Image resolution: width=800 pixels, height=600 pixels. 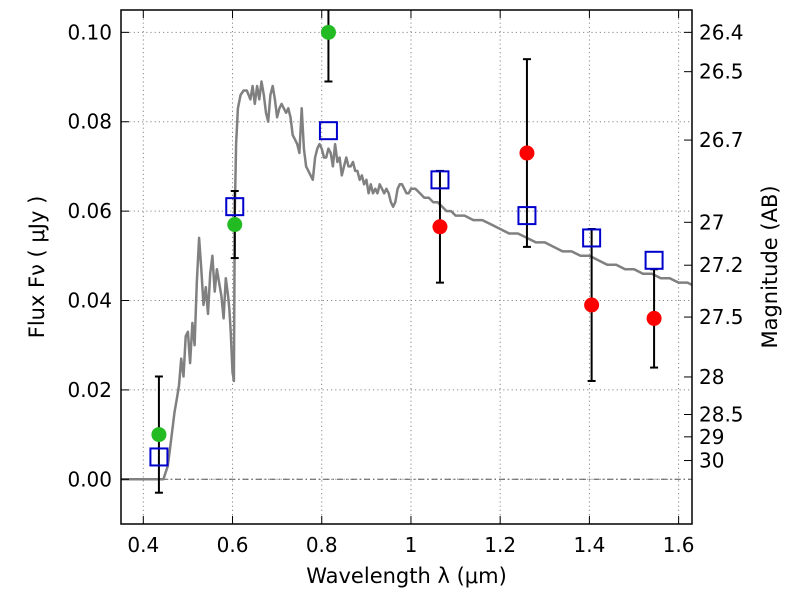 What do you see at coordinates (37, 267) in the screenshot?
I see `y-axis-label: Flux Fν ( μJy )` at bounding box center [37, 267].